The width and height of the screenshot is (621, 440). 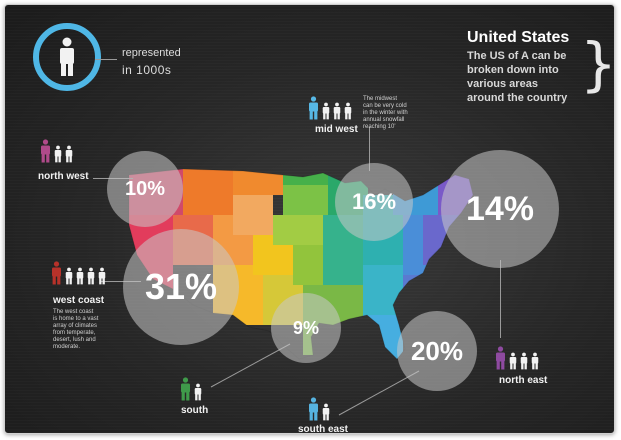 I want to click on south-percent-bubble: 9%, so click(x=306, y=328).